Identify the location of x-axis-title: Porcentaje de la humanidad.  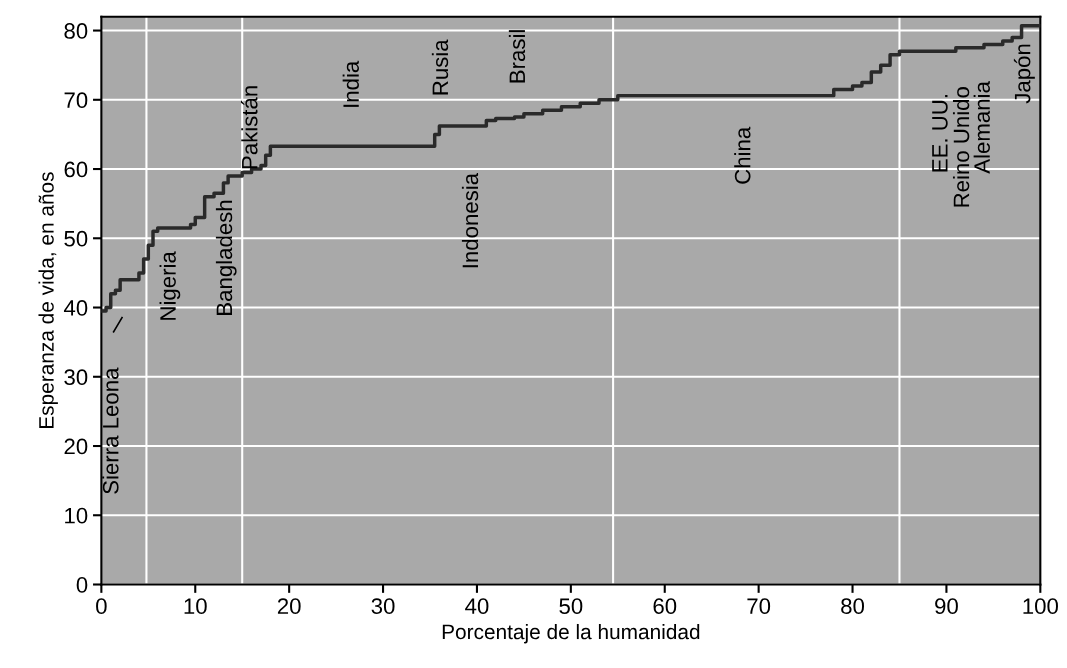
(571, 633).